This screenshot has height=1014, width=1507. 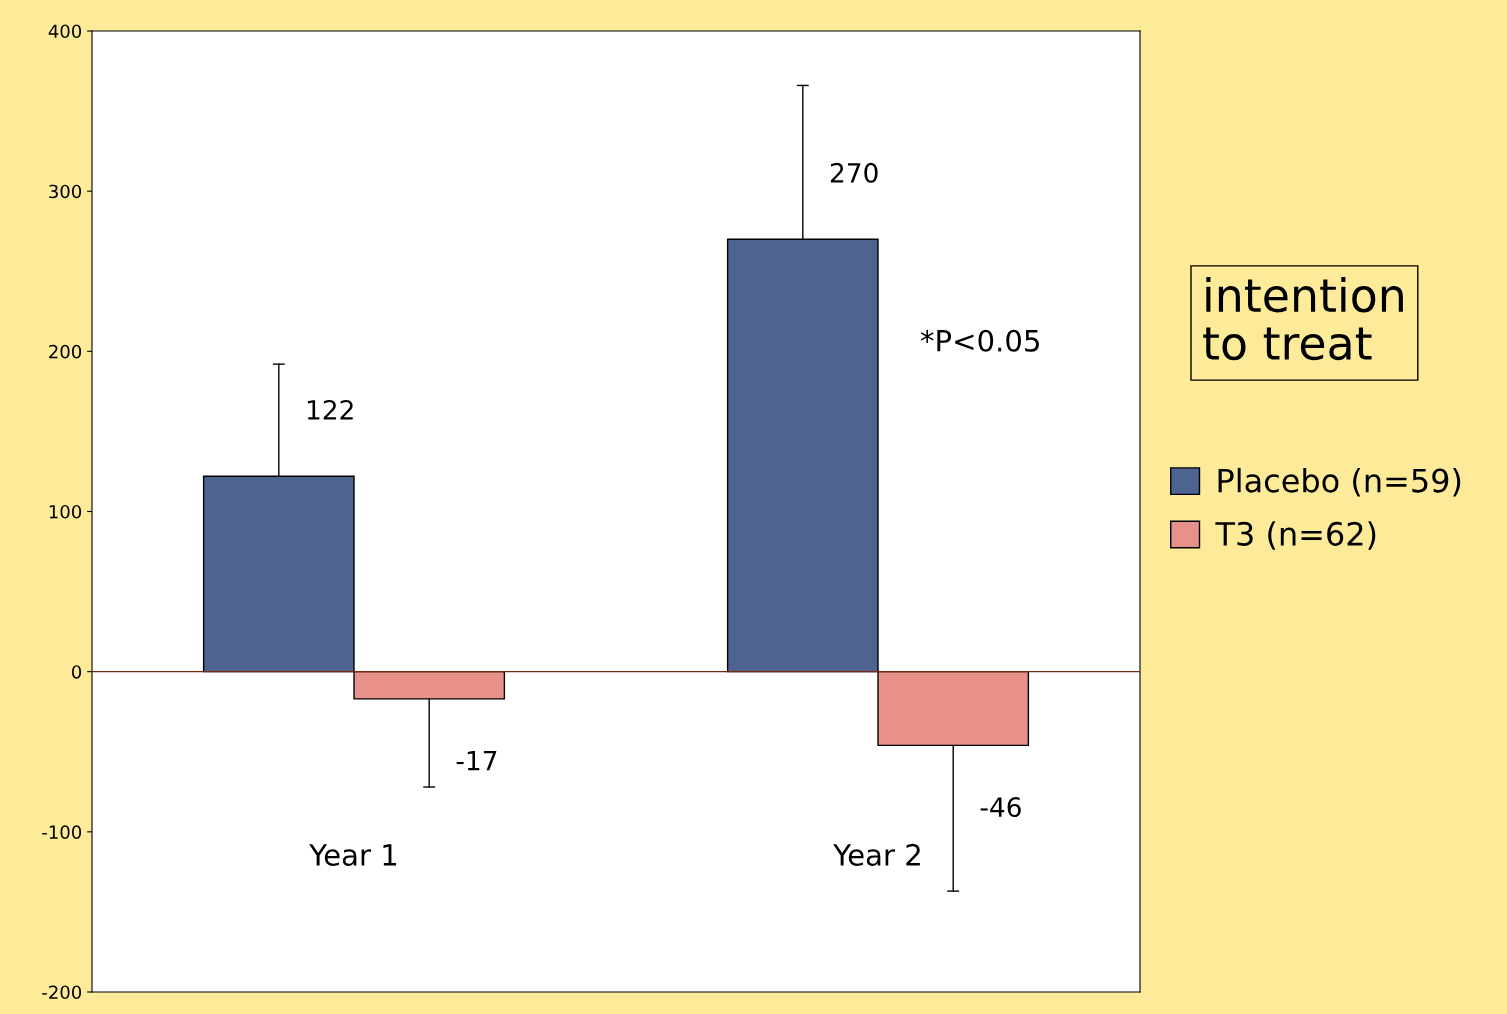 I want to click on y-tick-label: 200, so click(x=65, y=351).